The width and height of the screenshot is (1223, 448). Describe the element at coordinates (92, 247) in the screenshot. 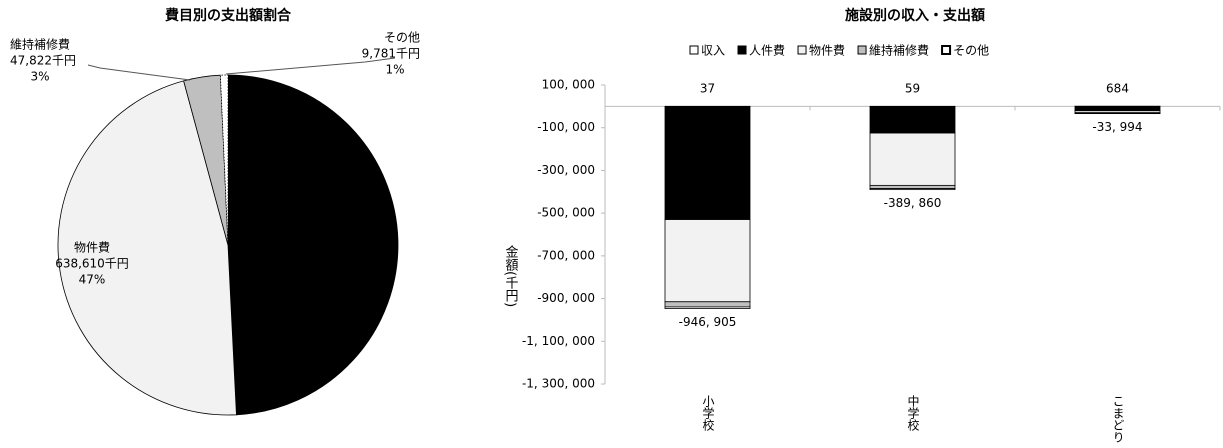

I see `slice-name: 物件費` at that location.